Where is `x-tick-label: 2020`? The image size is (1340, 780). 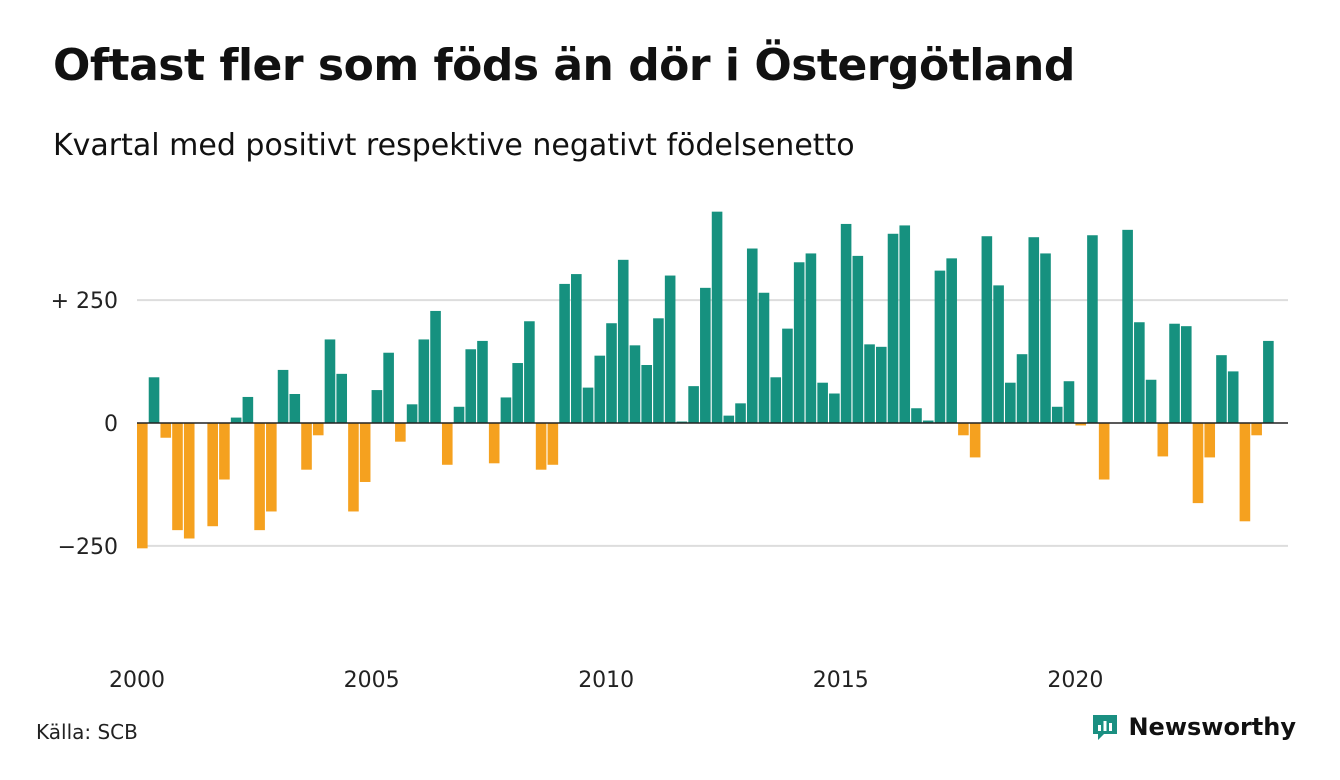
x-tick-label: 2020 is located at coordinates (1075, 680).